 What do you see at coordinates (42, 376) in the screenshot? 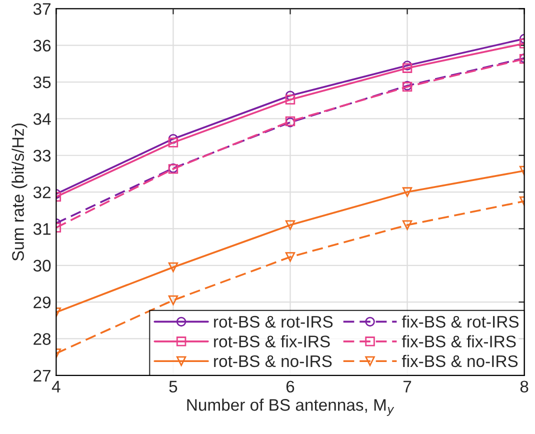
I see `y-tick-label: 27` at bounding box center [42, 376].